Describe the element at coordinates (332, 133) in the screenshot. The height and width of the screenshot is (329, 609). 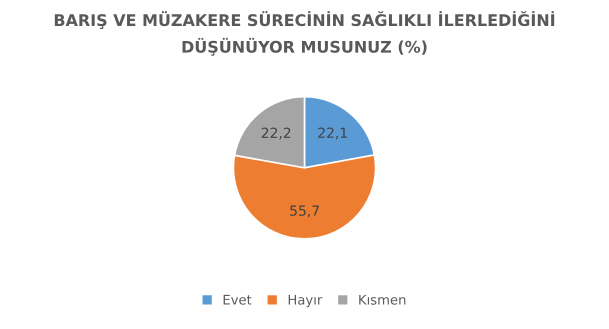
I see `data-label: 22,1` at that location.